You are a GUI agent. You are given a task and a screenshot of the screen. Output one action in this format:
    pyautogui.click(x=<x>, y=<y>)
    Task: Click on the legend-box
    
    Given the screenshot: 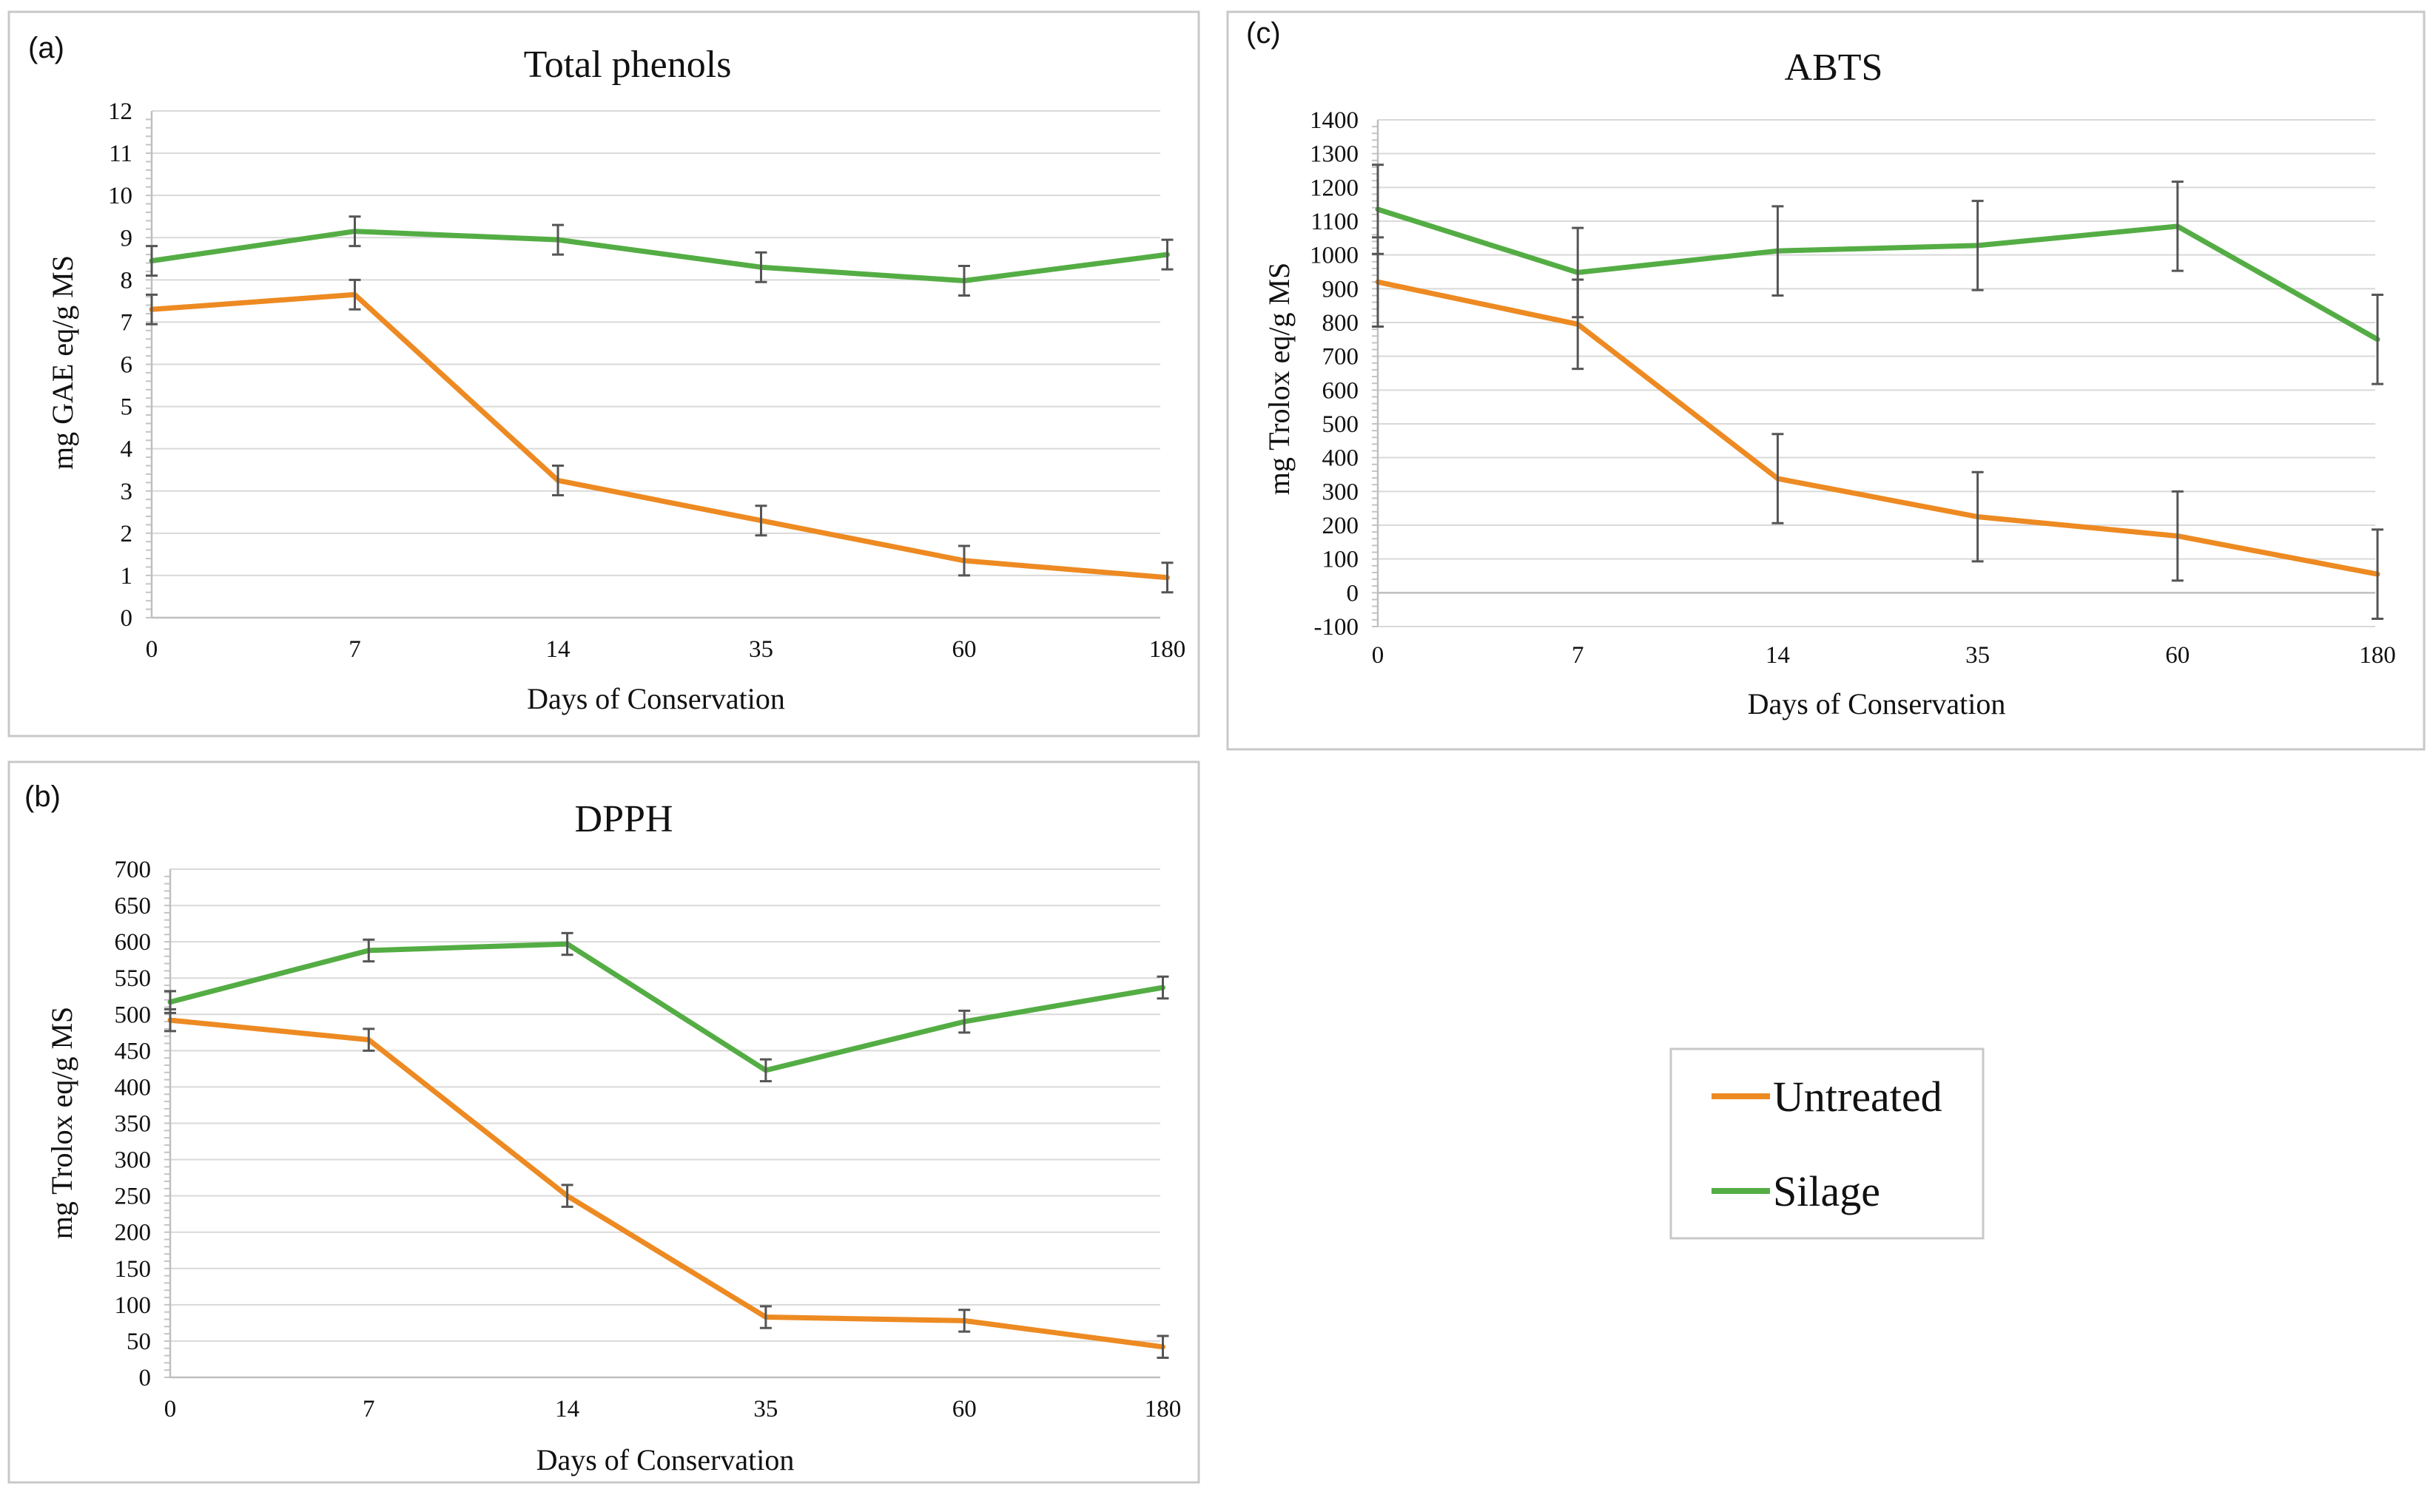 What is the action you would take?
    pyautogui.click(x=1827, y=1143)
    